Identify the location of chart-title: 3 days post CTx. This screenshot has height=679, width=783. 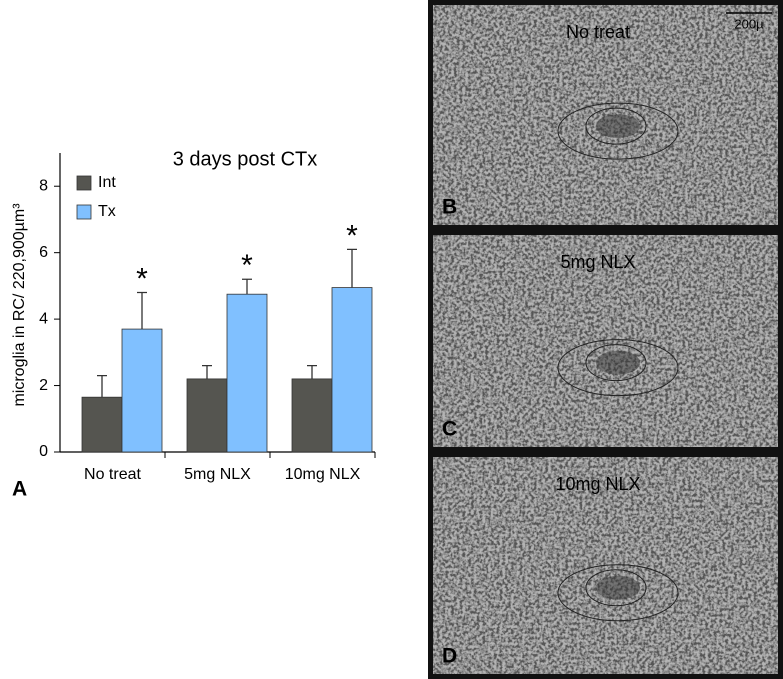
(245, 159).